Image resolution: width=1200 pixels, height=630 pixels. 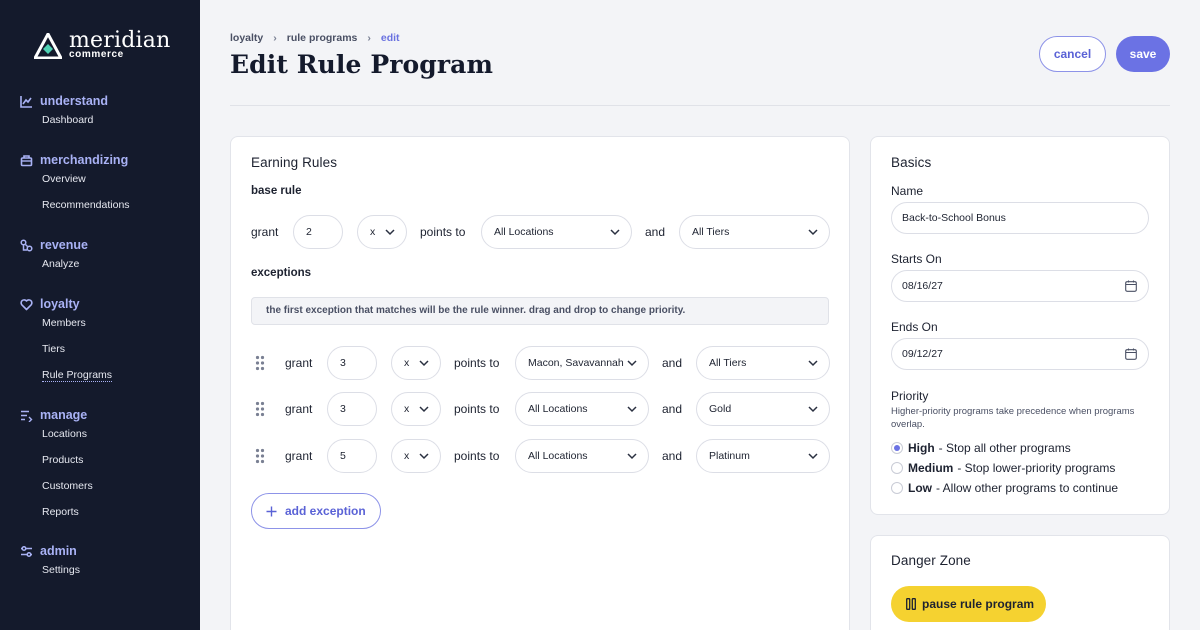 What do you see at coordinates (247, 38) in the screenshot?
I see `breadcrumb-loyalty: loyalty` at bounding box center [247, 38].